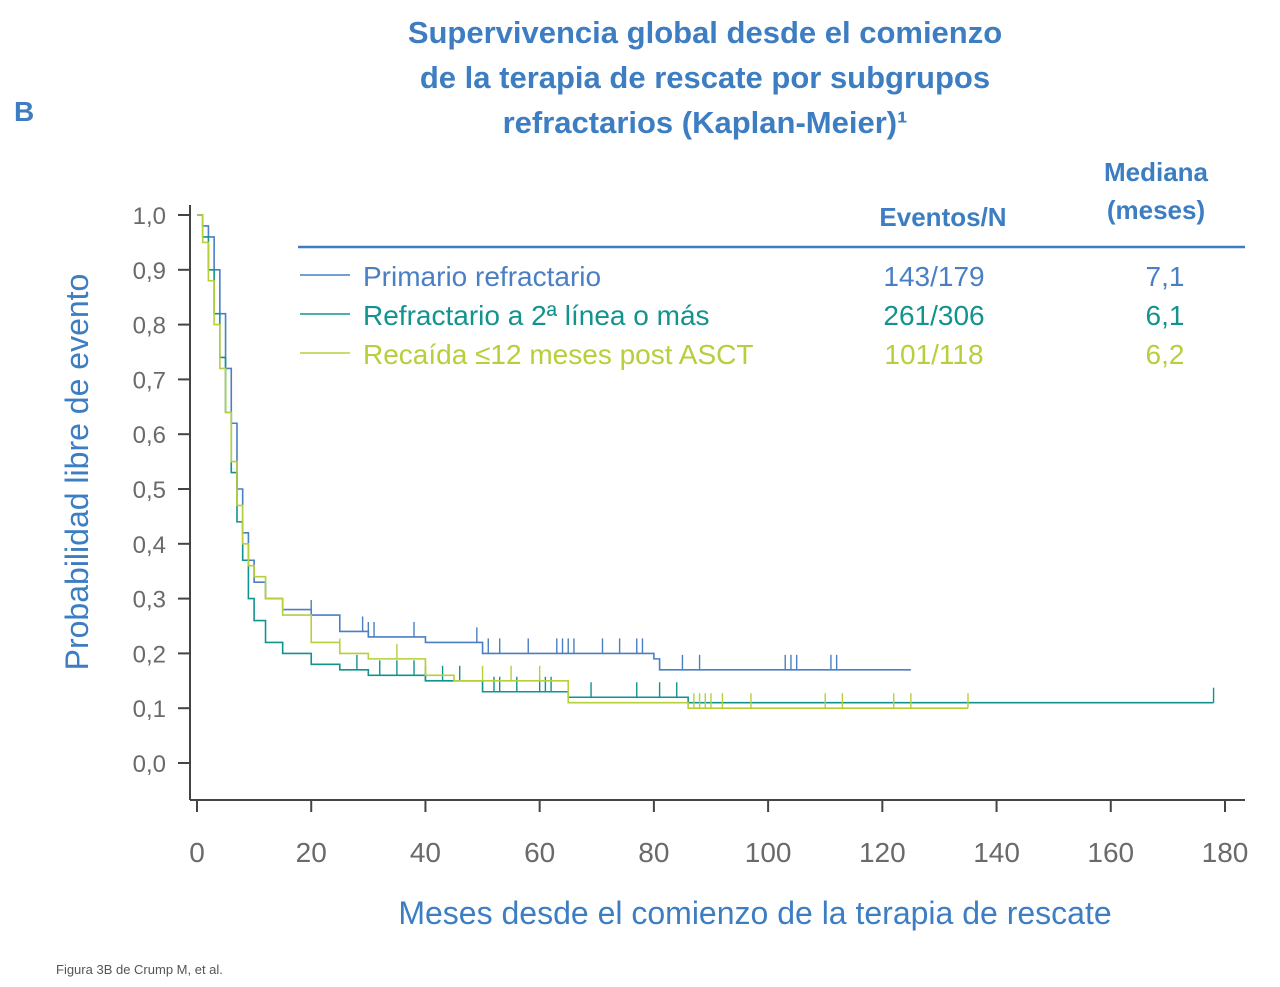 The image size is (1280, 987). What do you see at coordinates (139, 969) in the screenshot?
I see `footnote: Figura 3B de Crump M, et al.` at bounding box center [139, 969].